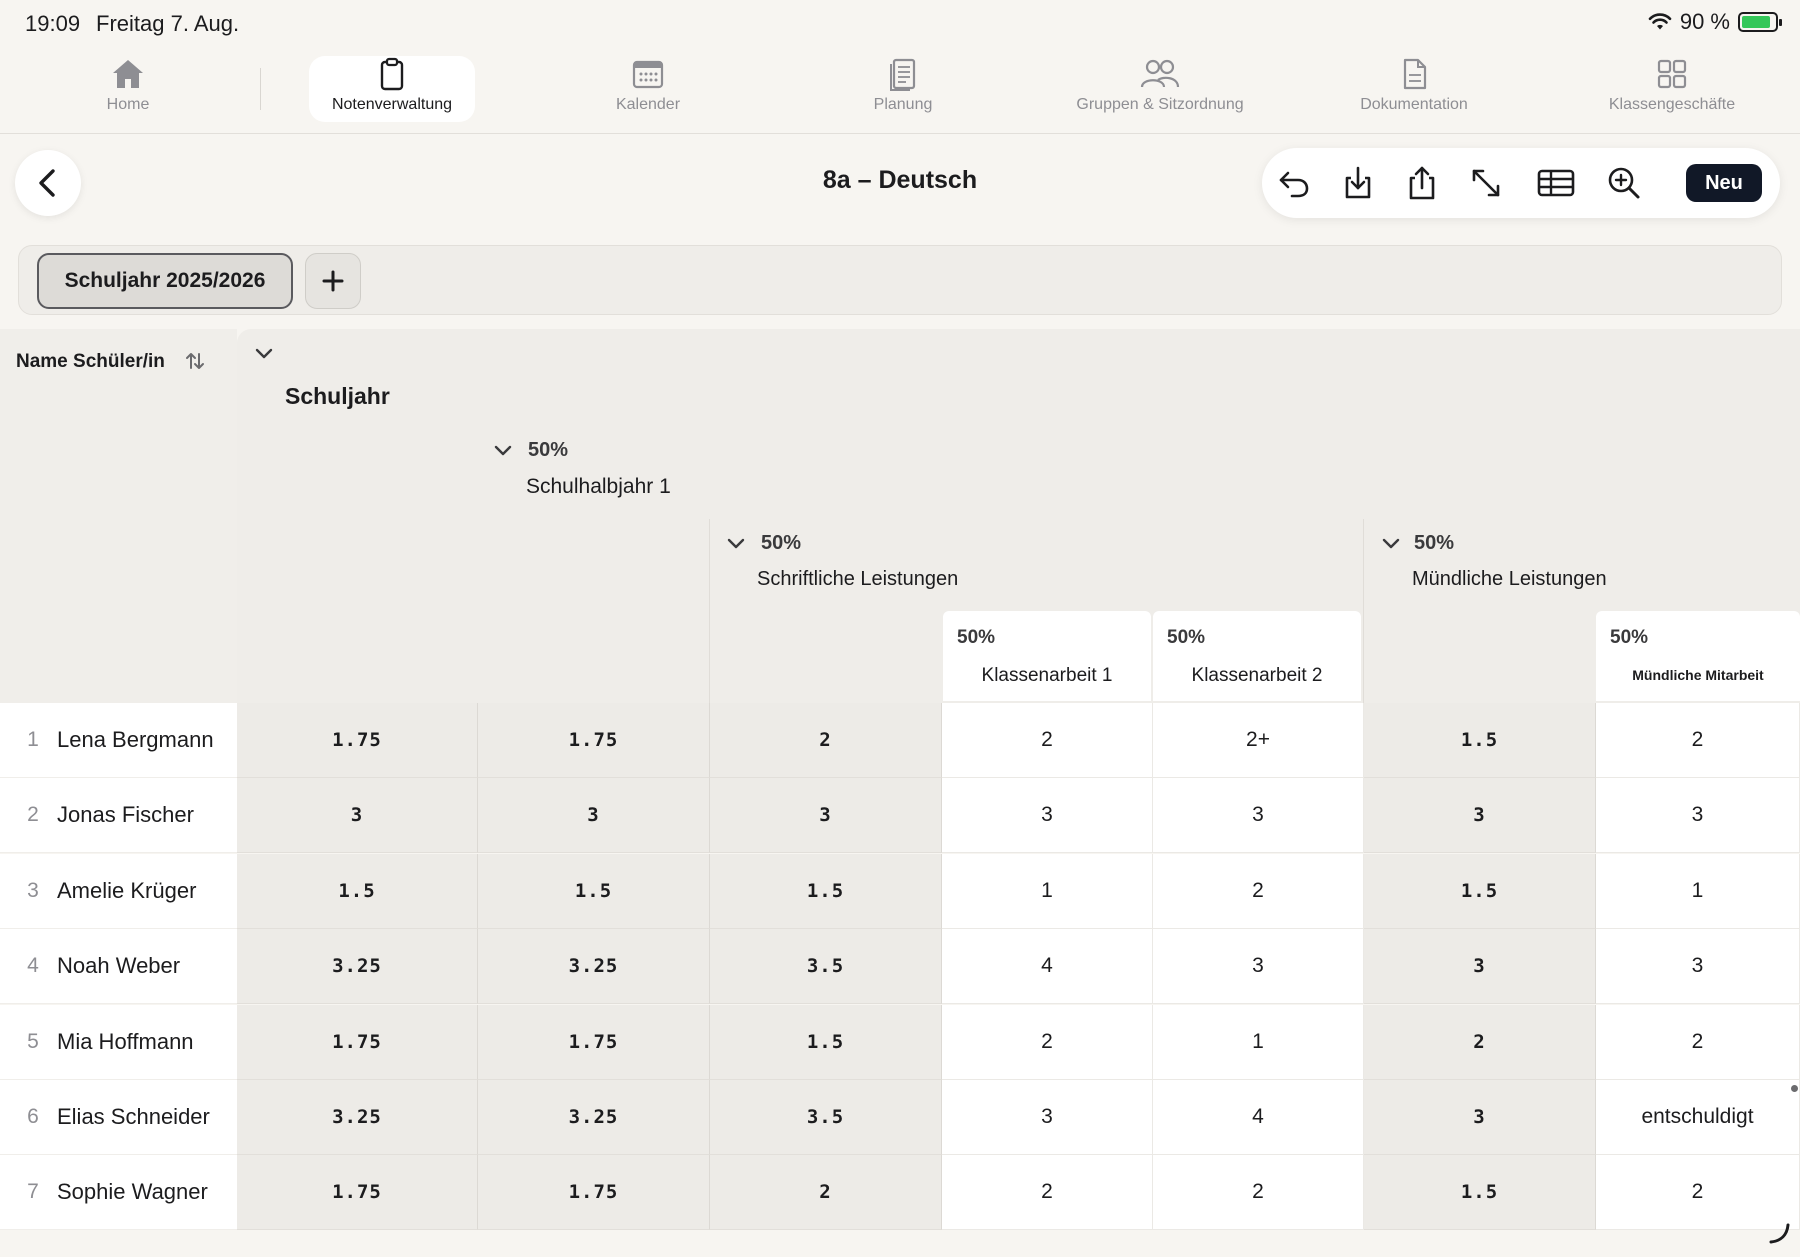 This screenshot has height=1257, width=1800. What do you see at coordinates (548, 450) in the screenshot?
I see `group-half-weight: 50%` at bounding box center [548, 450].